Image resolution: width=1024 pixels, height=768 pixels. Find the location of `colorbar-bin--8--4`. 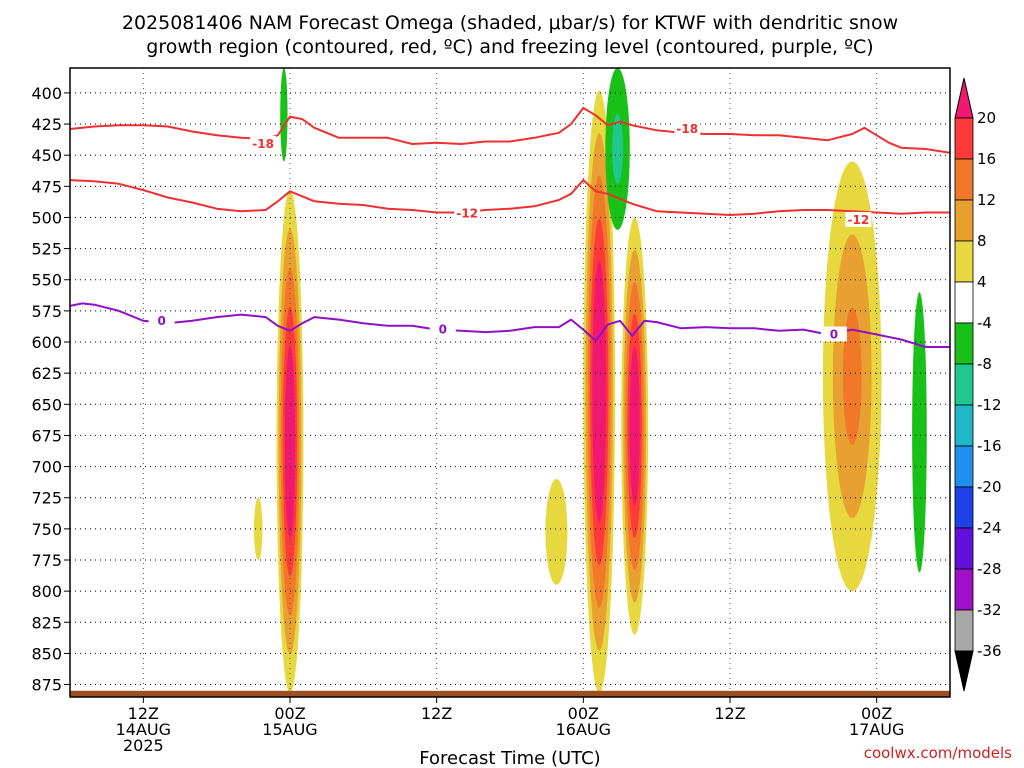

colorbar-bin--8--4 is located at coordinates (964, 343).